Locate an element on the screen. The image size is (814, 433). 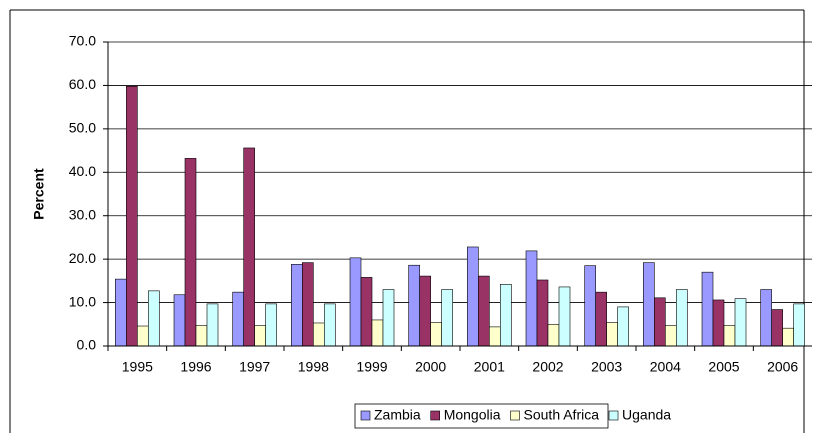
y-tick-label: 20.0 is located at coordinates (82, 258).